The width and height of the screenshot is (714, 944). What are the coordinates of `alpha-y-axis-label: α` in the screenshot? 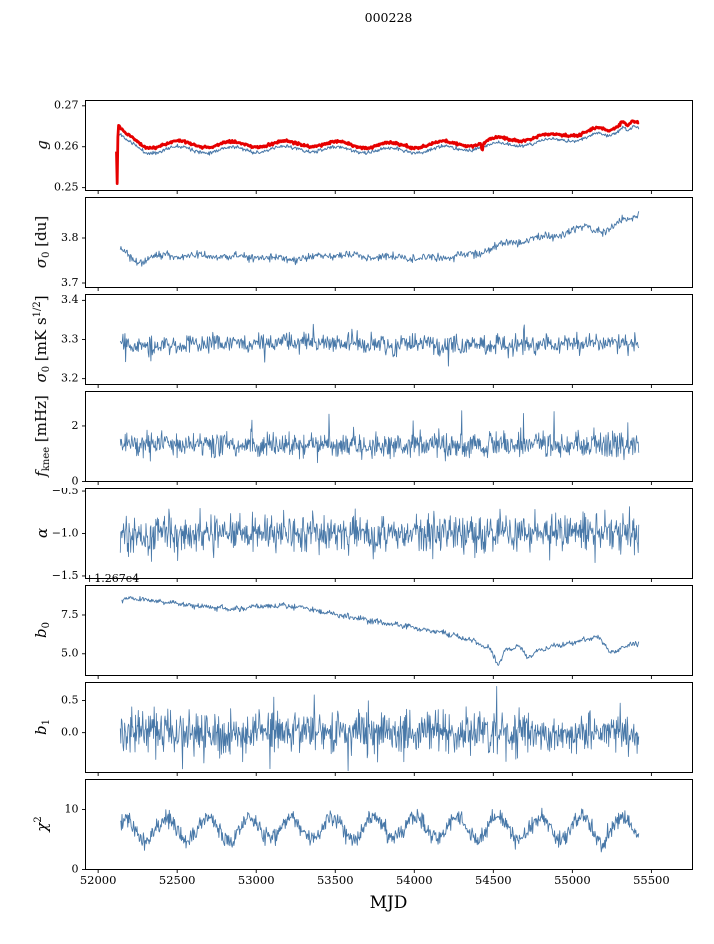 It's located at (42, 533).